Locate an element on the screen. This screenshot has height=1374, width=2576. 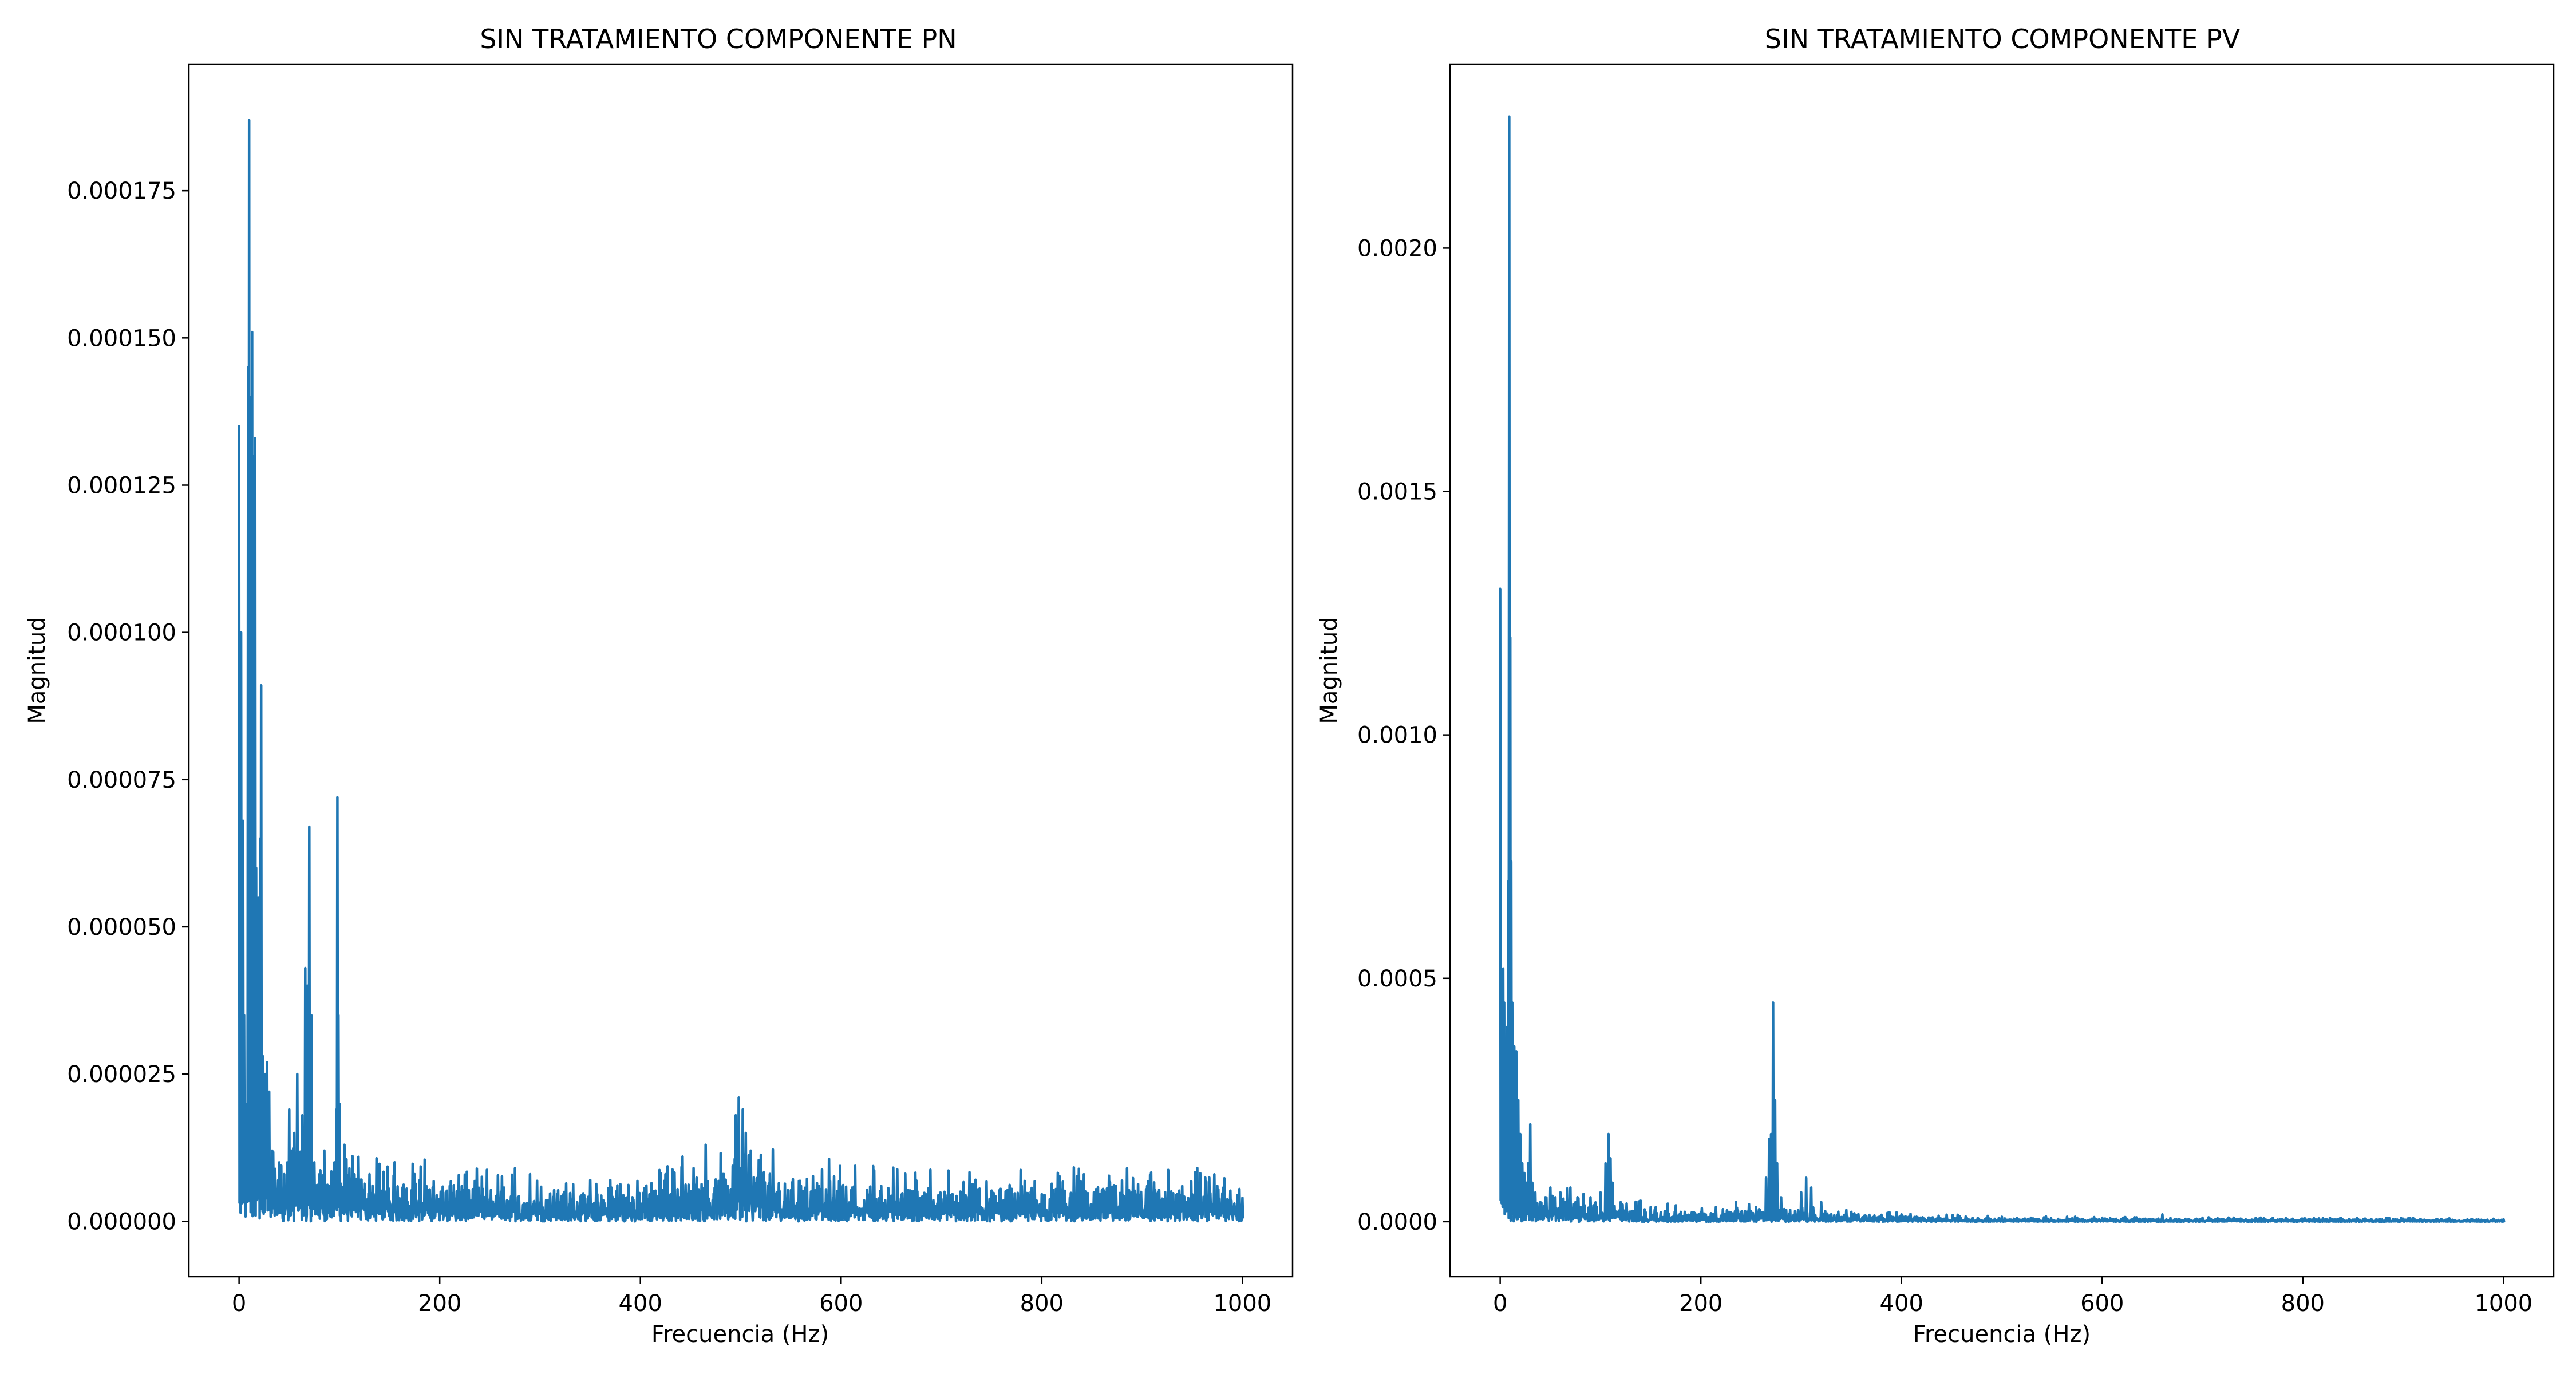
y-tick-label: 0.000025 is located at coordinates (121, 1074).